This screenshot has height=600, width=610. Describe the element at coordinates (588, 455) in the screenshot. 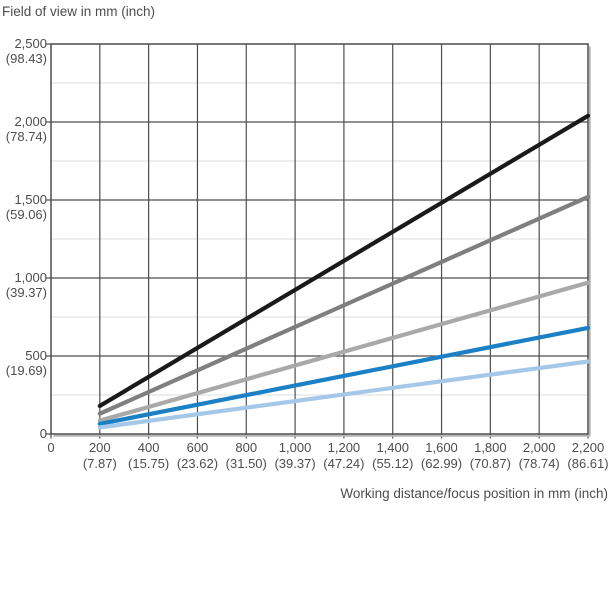

I see `x-tick-label: 2,200 (86.61)` at that location.